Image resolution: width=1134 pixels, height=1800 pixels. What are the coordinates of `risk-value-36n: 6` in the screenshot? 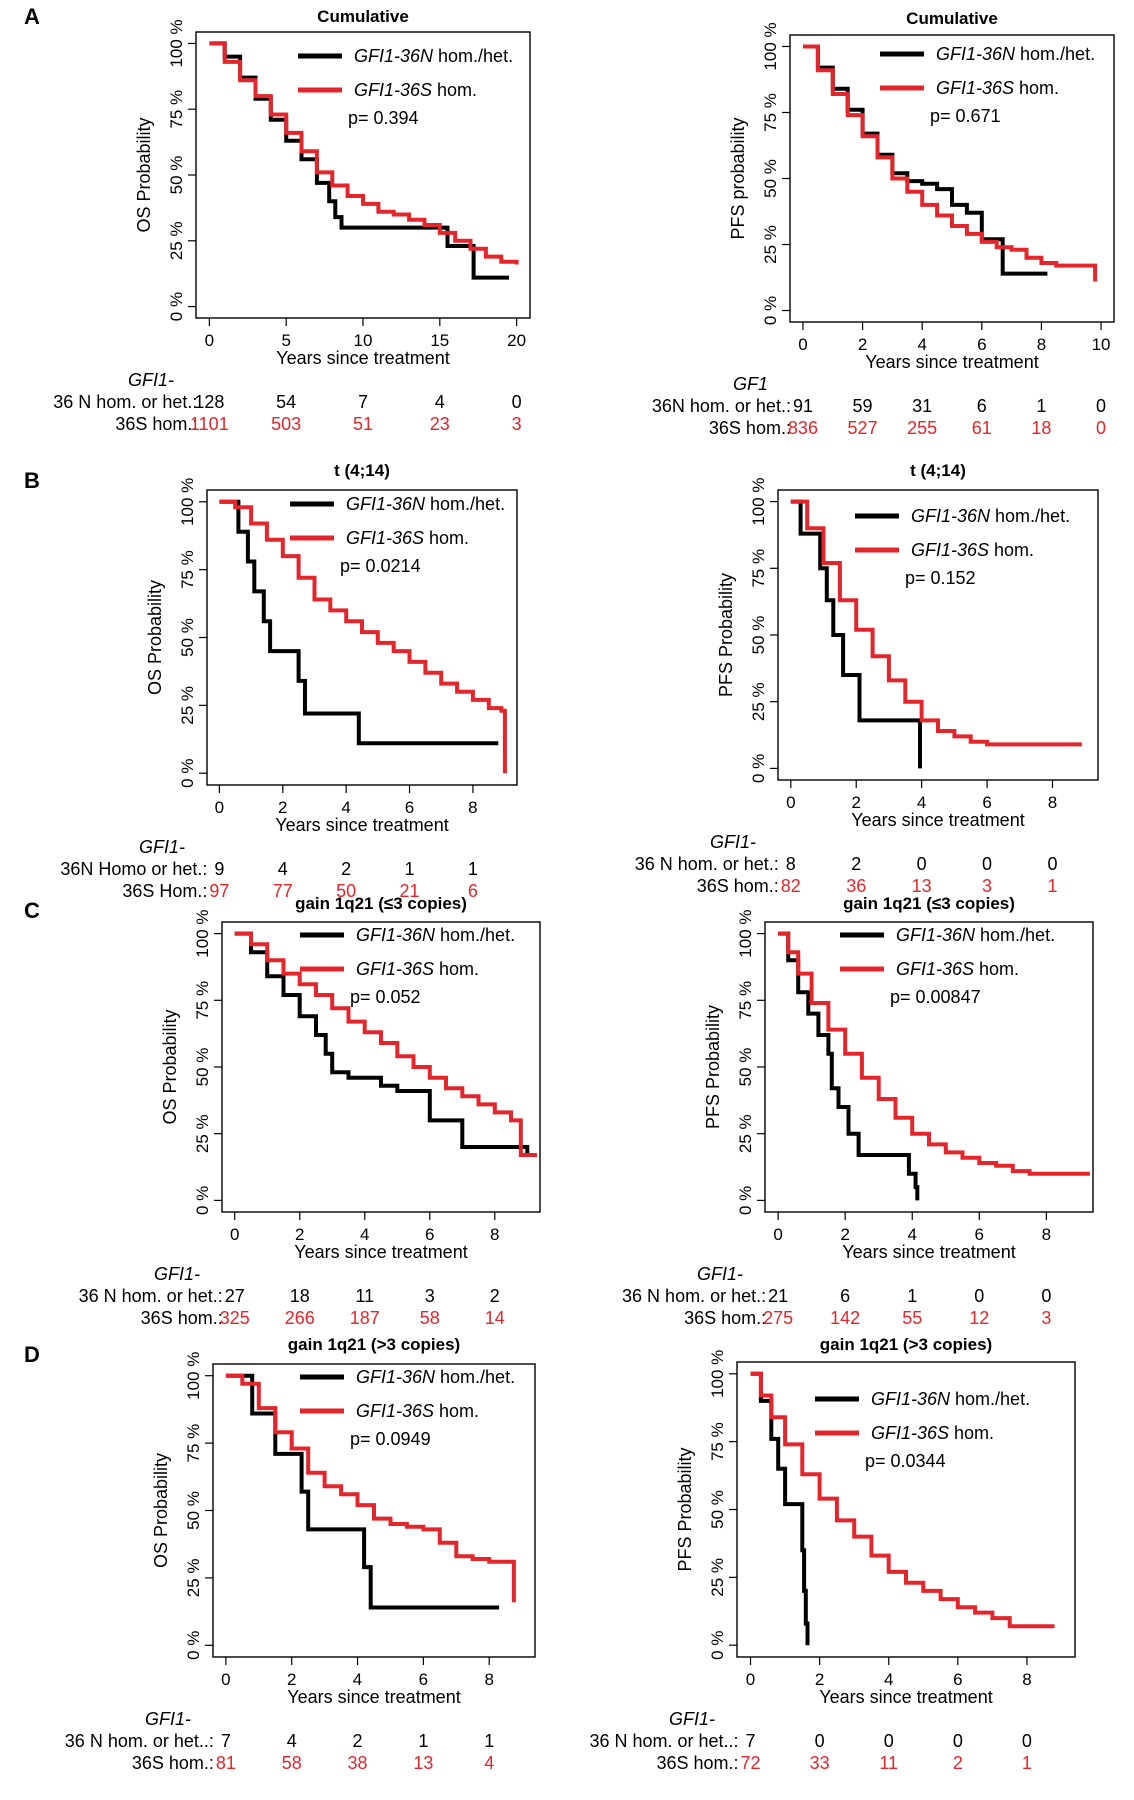 It's located at (845, 1296).